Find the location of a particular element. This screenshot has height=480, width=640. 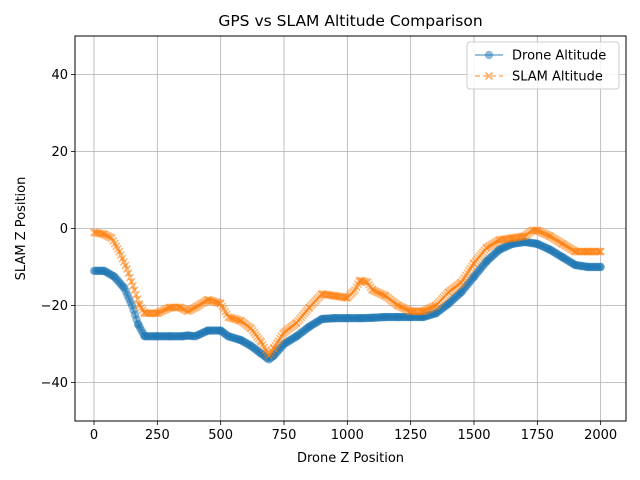

x-axis-label: Drone Z Position is located at coordinates (350, 458).